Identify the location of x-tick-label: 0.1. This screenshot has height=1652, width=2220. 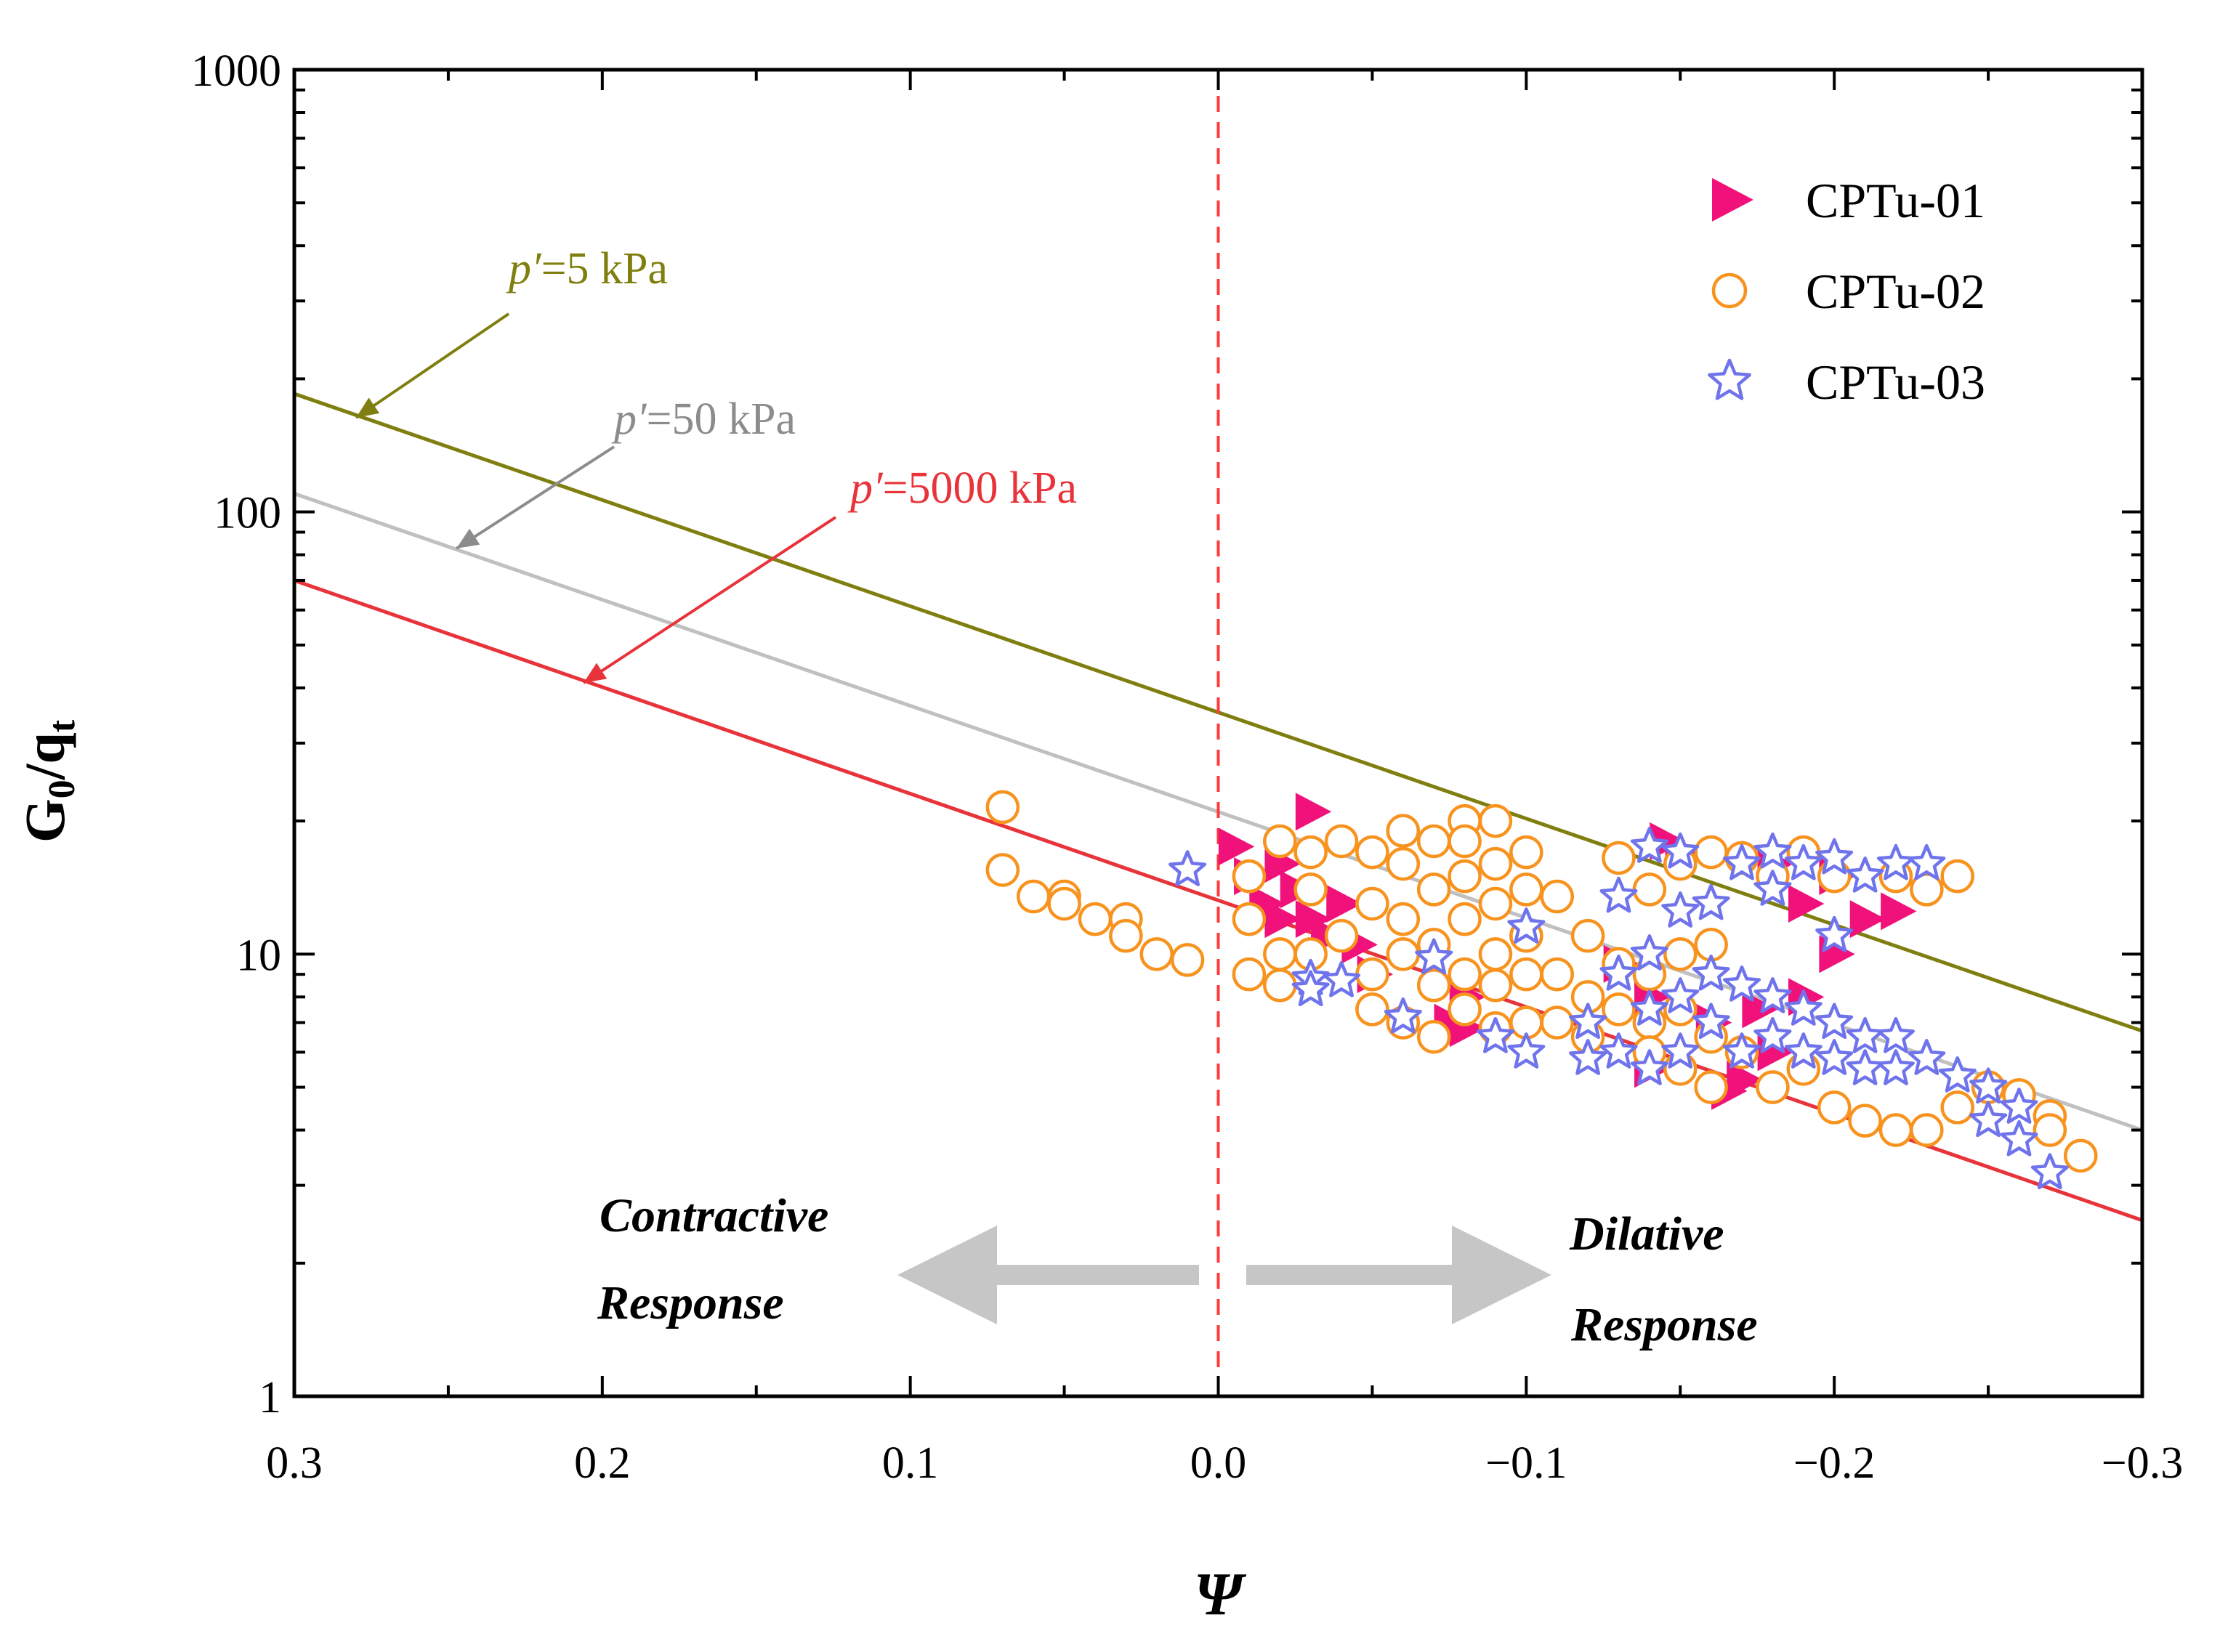
(910, 1463).